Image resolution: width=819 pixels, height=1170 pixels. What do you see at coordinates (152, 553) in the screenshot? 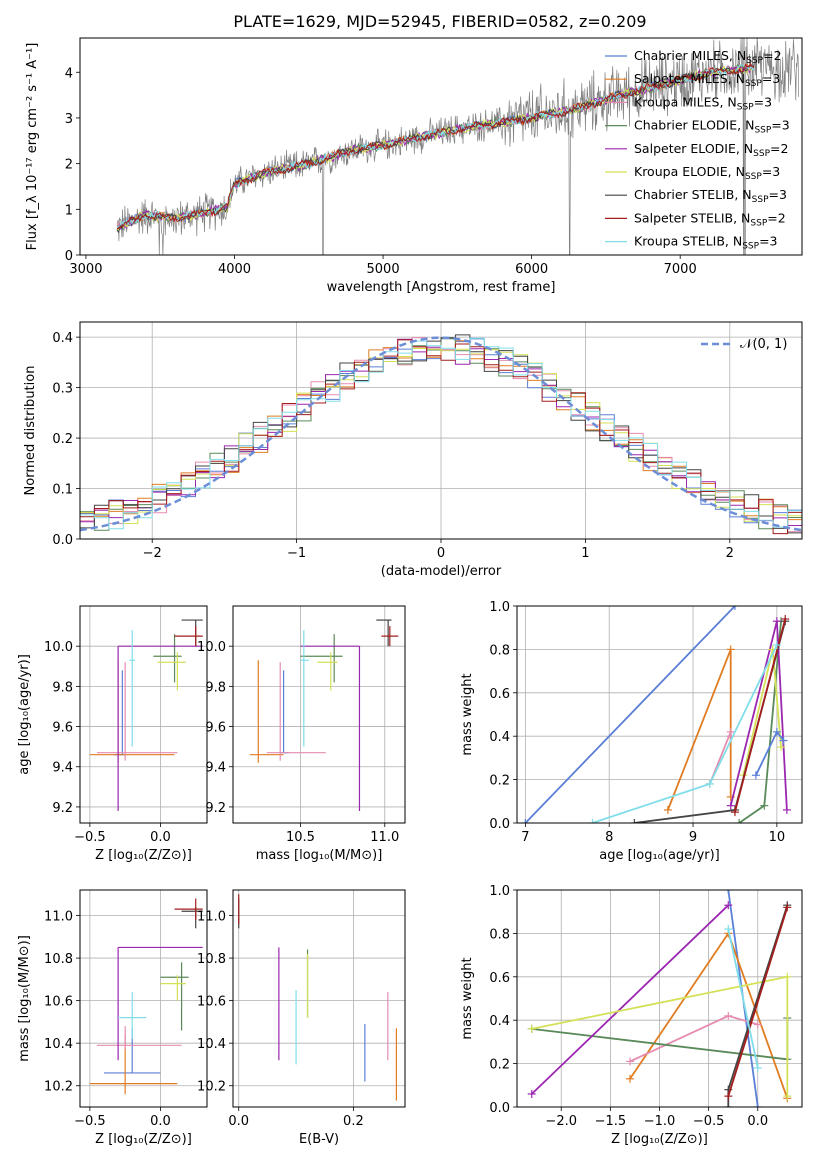
I see `x-tick-label: −2` at bounding box center [152, 553].